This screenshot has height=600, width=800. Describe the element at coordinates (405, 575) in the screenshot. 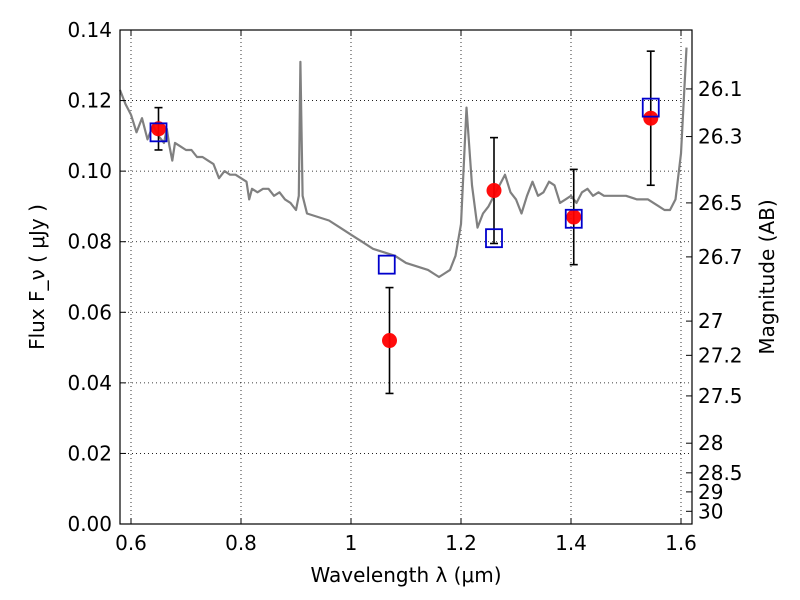

I see `x-axis-label: Wavelength λ (μm)` at that location.